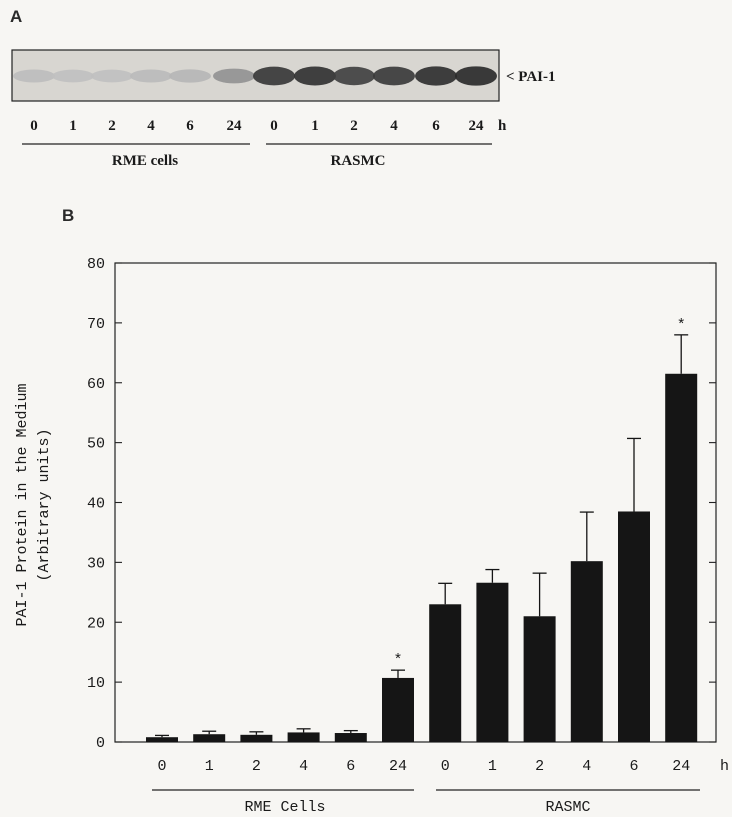 This screenshot has height=817, width=732. Describe the element at coordinates (96, 683) in the screenshot. I see `y-tick-label: 10` at that location.